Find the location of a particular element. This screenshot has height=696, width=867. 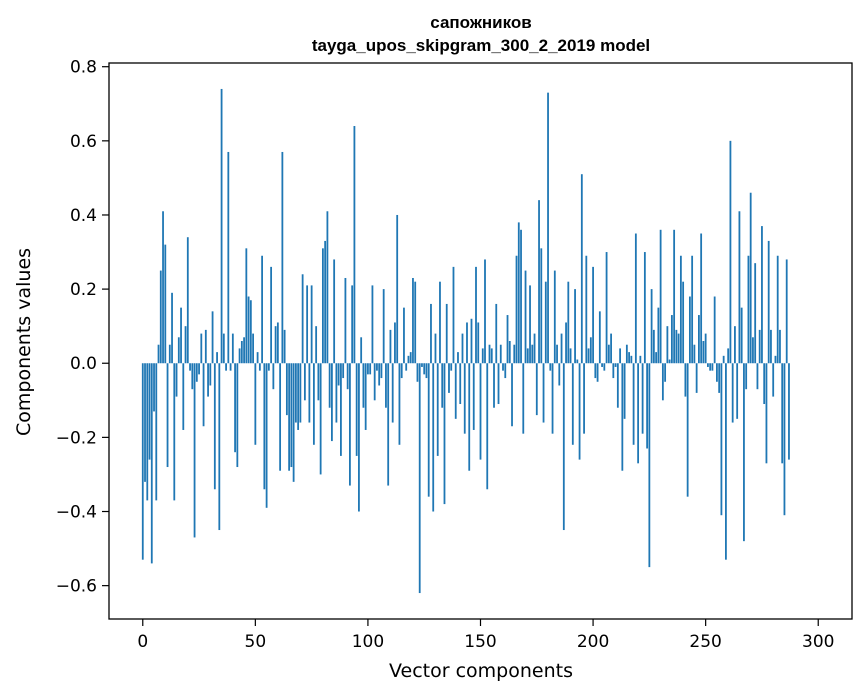

y-tick-label: 0.4 is located at coordinates (83, 216).